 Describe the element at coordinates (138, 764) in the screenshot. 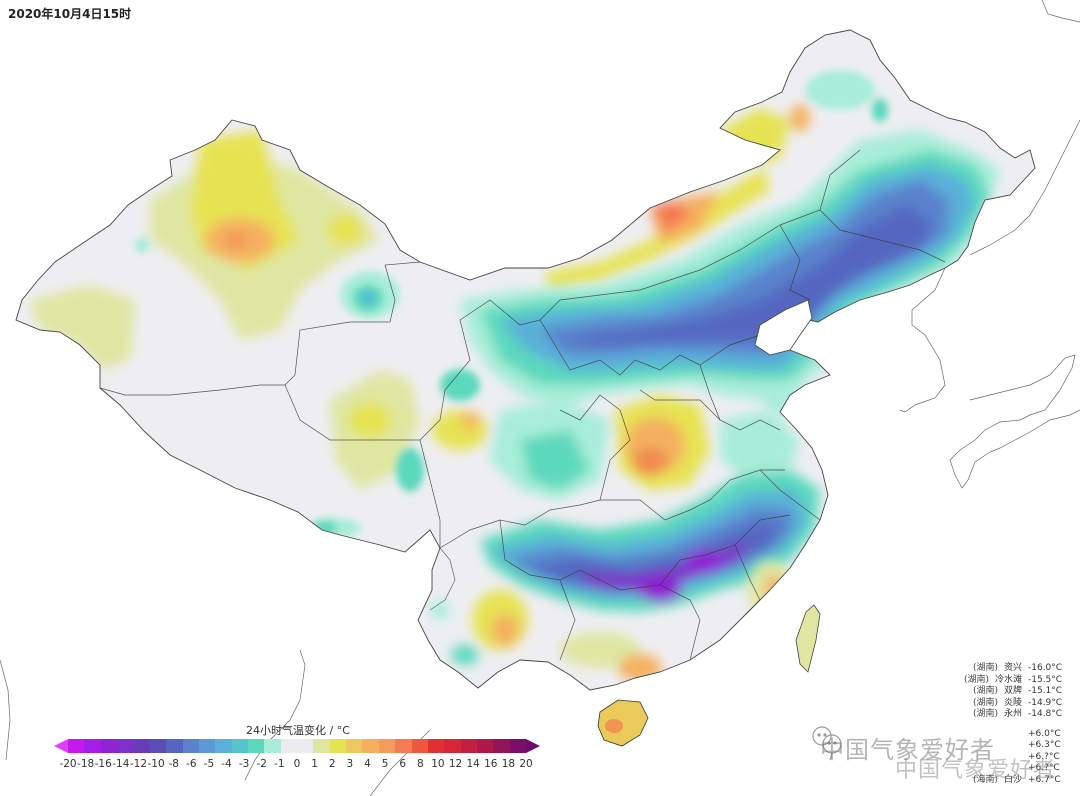

I see `legend-tick: -12` at that location.